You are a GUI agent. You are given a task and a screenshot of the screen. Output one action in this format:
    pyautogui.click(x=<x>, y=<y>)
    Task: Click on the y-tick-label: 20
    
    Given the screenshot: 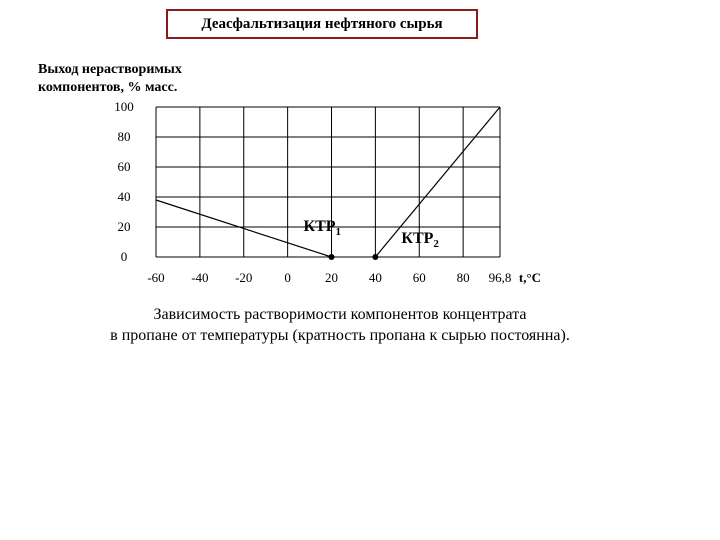 What is the action you would take?
    pyautogui.click(x=124, y=226)
    